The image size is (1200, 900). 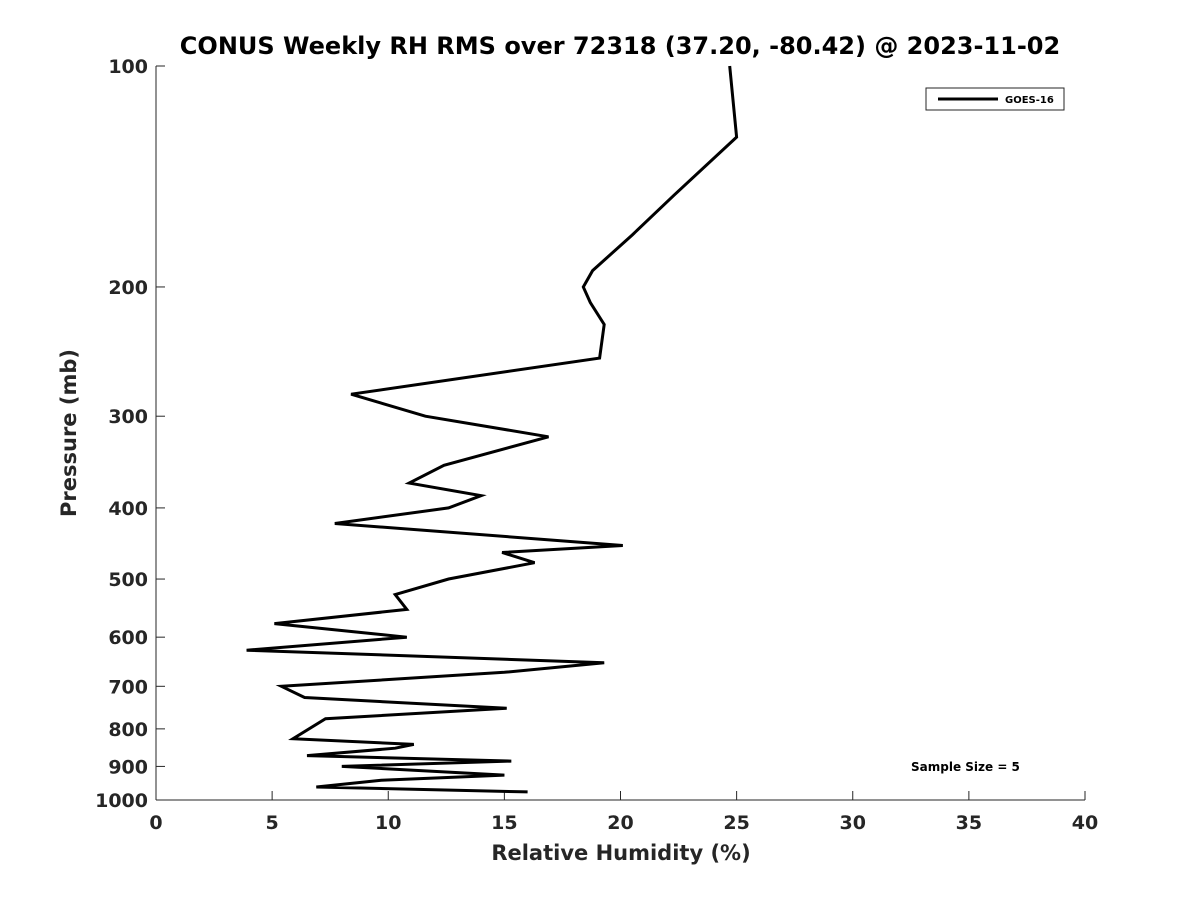 What do you see at coordinates (128, 288) in the screenshot?
I see `y-tick-label: 200` at bounding box center [128, 288].